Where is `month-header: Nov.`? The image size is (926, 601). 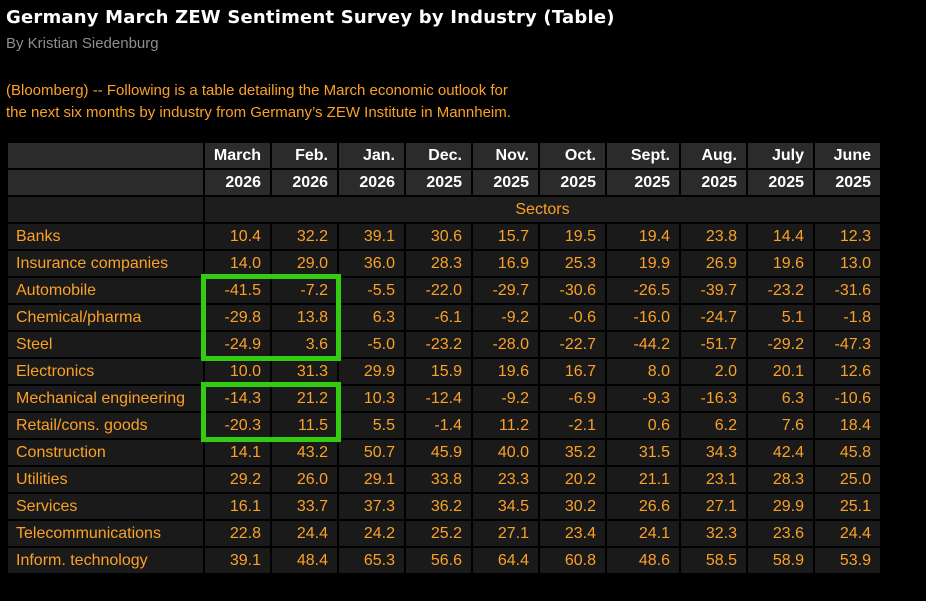 month-header: Nov. is located at coordinates (505, 155).